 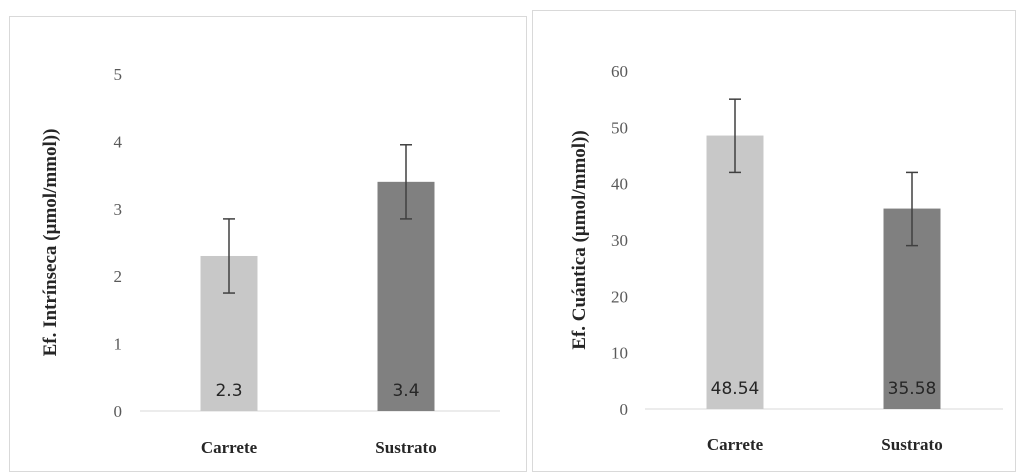 What do you see at coordinates (228, 391) in the screenshot?
I see `data-label: 2.3` at bounding box center [228, 391].